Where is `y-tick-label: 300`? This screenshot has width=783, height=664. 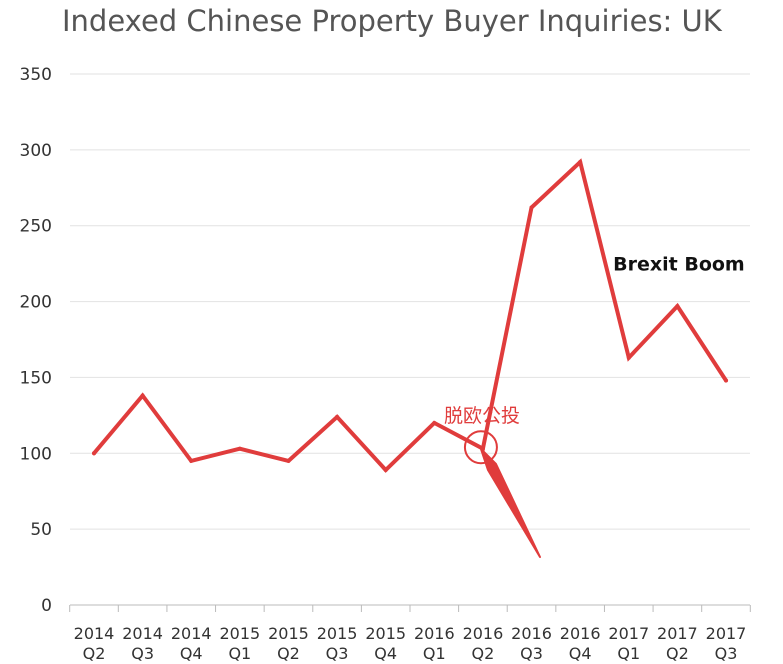 y-tick-label: 300 is located at coordinates (36, 151).